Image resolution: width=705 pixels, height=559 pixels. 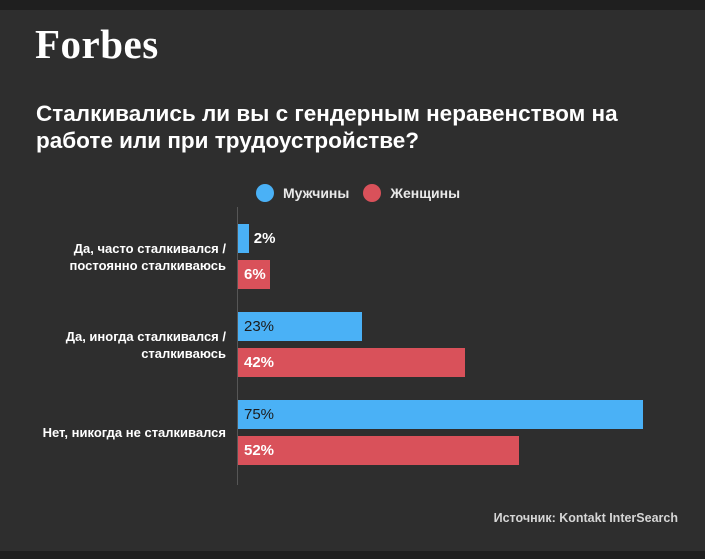 I want to click on bar-row: 42%, so click(x=351, y=362).